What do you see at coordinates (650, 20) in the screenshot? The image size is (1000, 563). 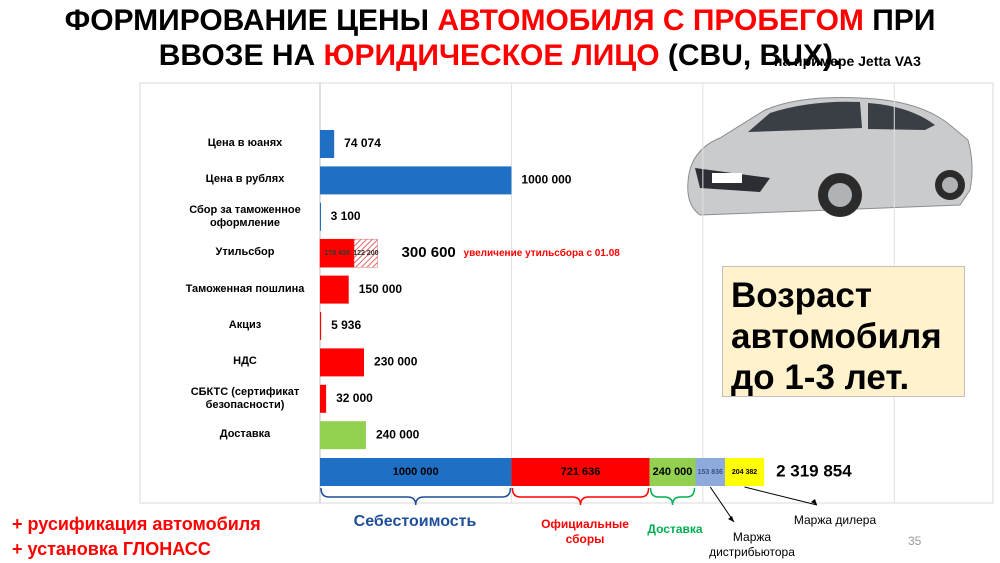 I see `title-part: АВТОМОБИЛЯ С ПРОБЕГОМ` at bounding box center [650, 20].